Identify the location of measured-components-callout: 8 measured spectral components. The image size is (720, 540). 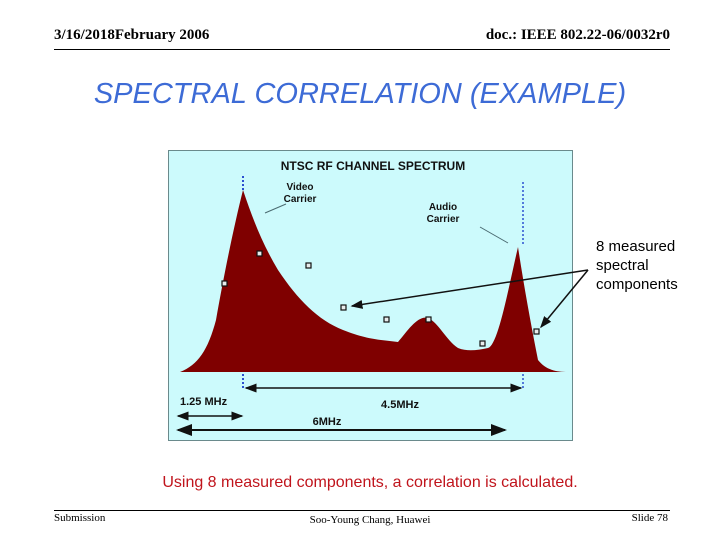
(651, 265).